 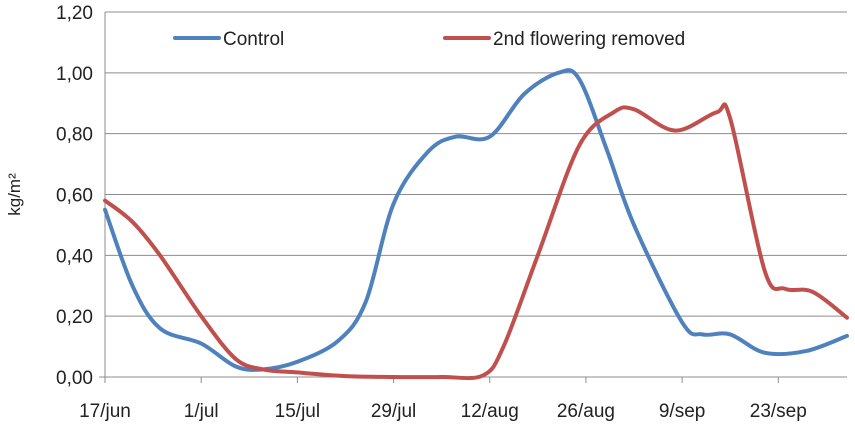 What do you see at coordinates (589, 39) in the screenshot?
I see `legend-label-2nd-flowering-removed: 2nd flowering removed` at bounding box center [589, 39].